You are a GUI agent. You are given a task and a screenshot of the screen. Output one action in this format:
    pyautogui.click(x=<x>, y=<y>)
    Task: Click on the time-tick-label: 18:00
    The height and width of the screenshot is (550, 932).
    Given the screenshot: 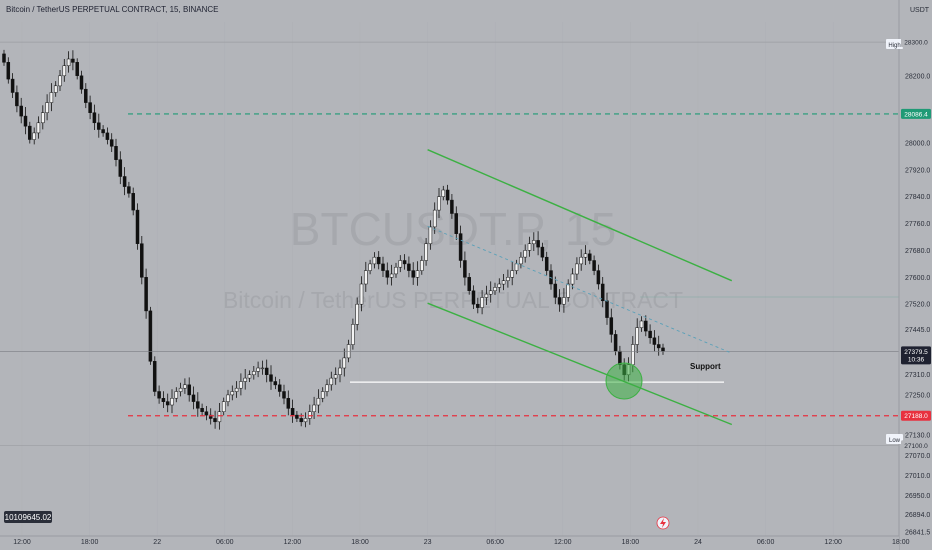 What is the action you would take?
    pyautogui.click(x=90, y=542)
    